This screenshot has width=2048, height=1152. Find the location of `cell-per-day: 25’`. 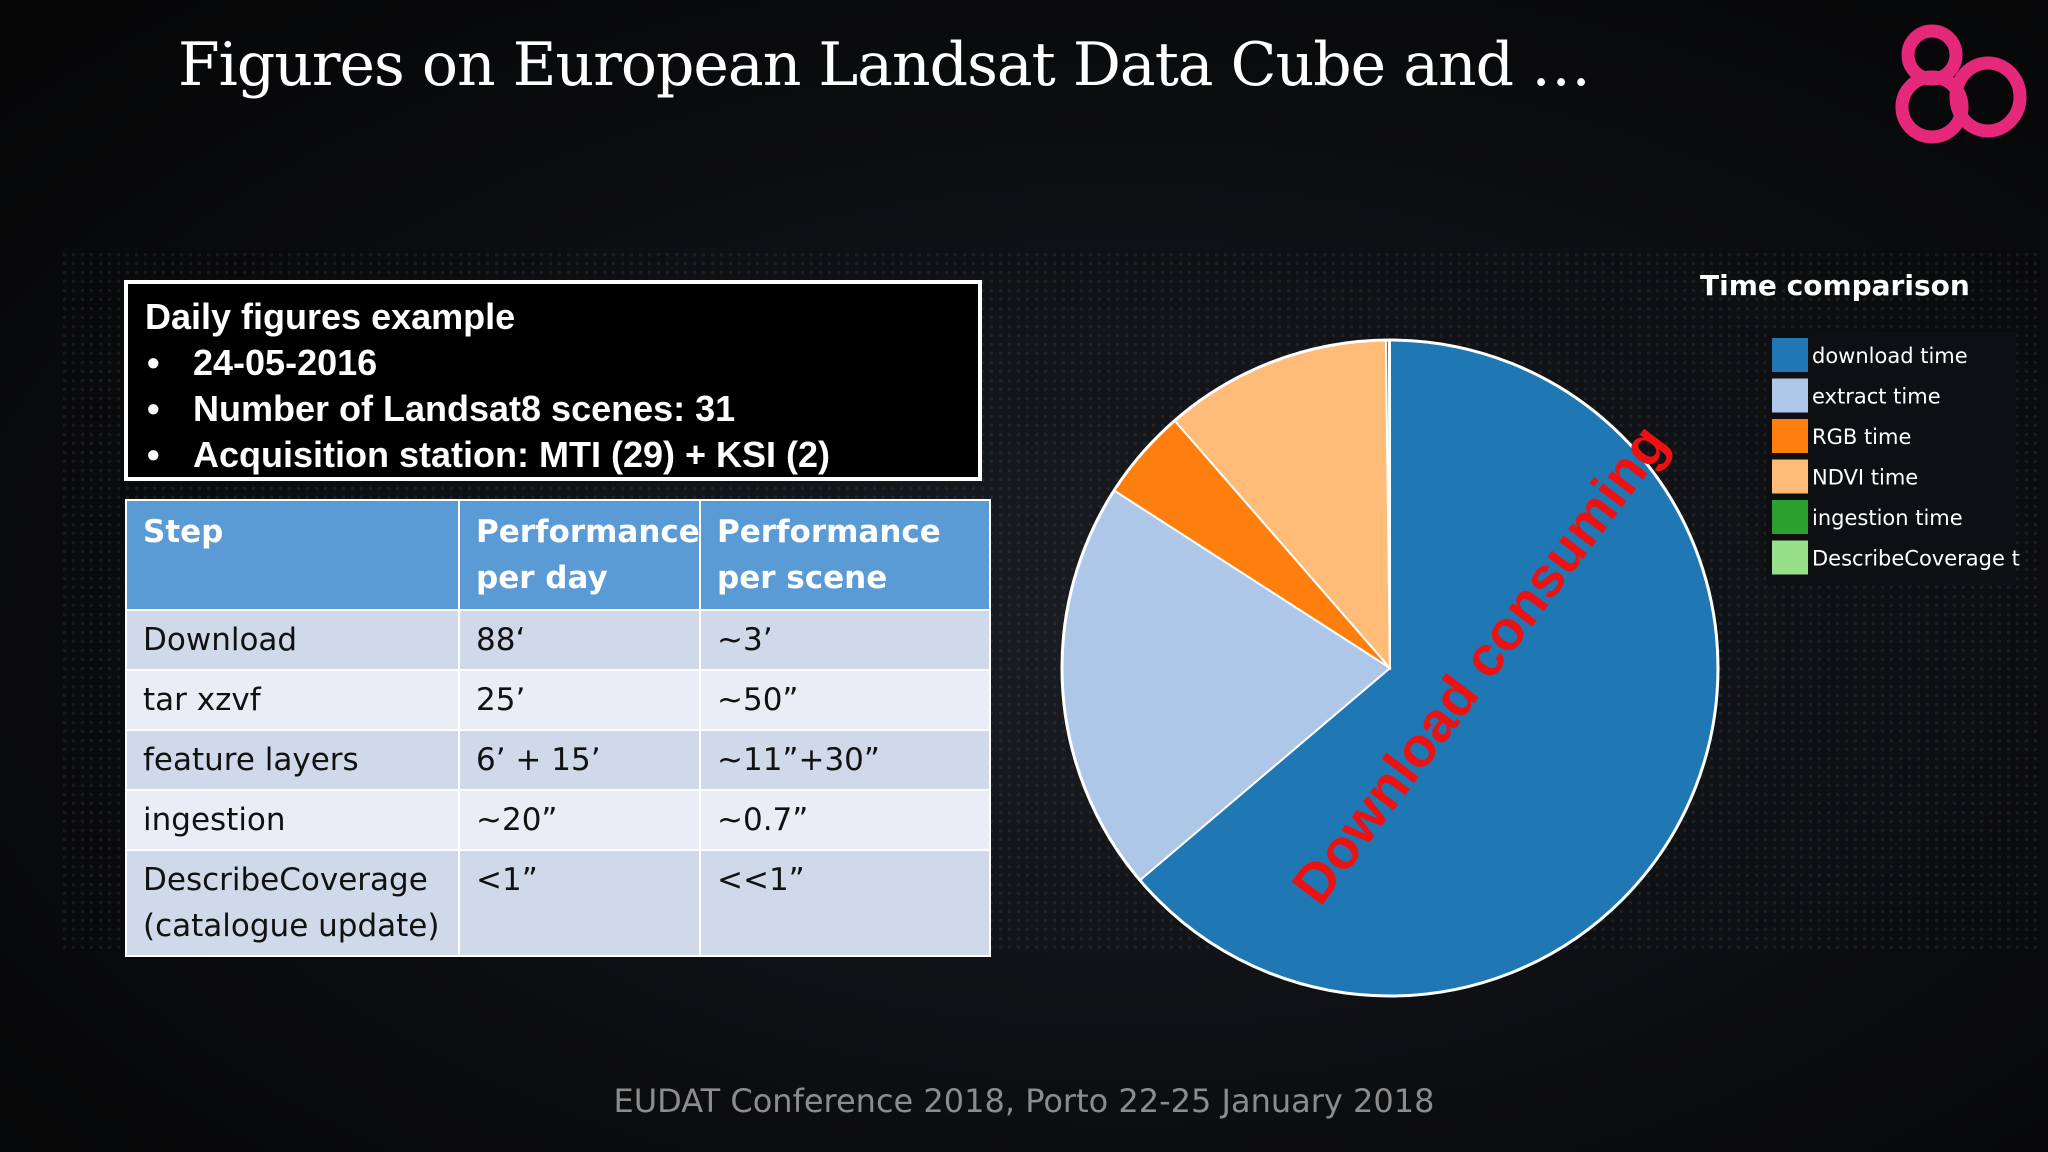

cell-per-day: 25’ is located at coordinates (579, 700).